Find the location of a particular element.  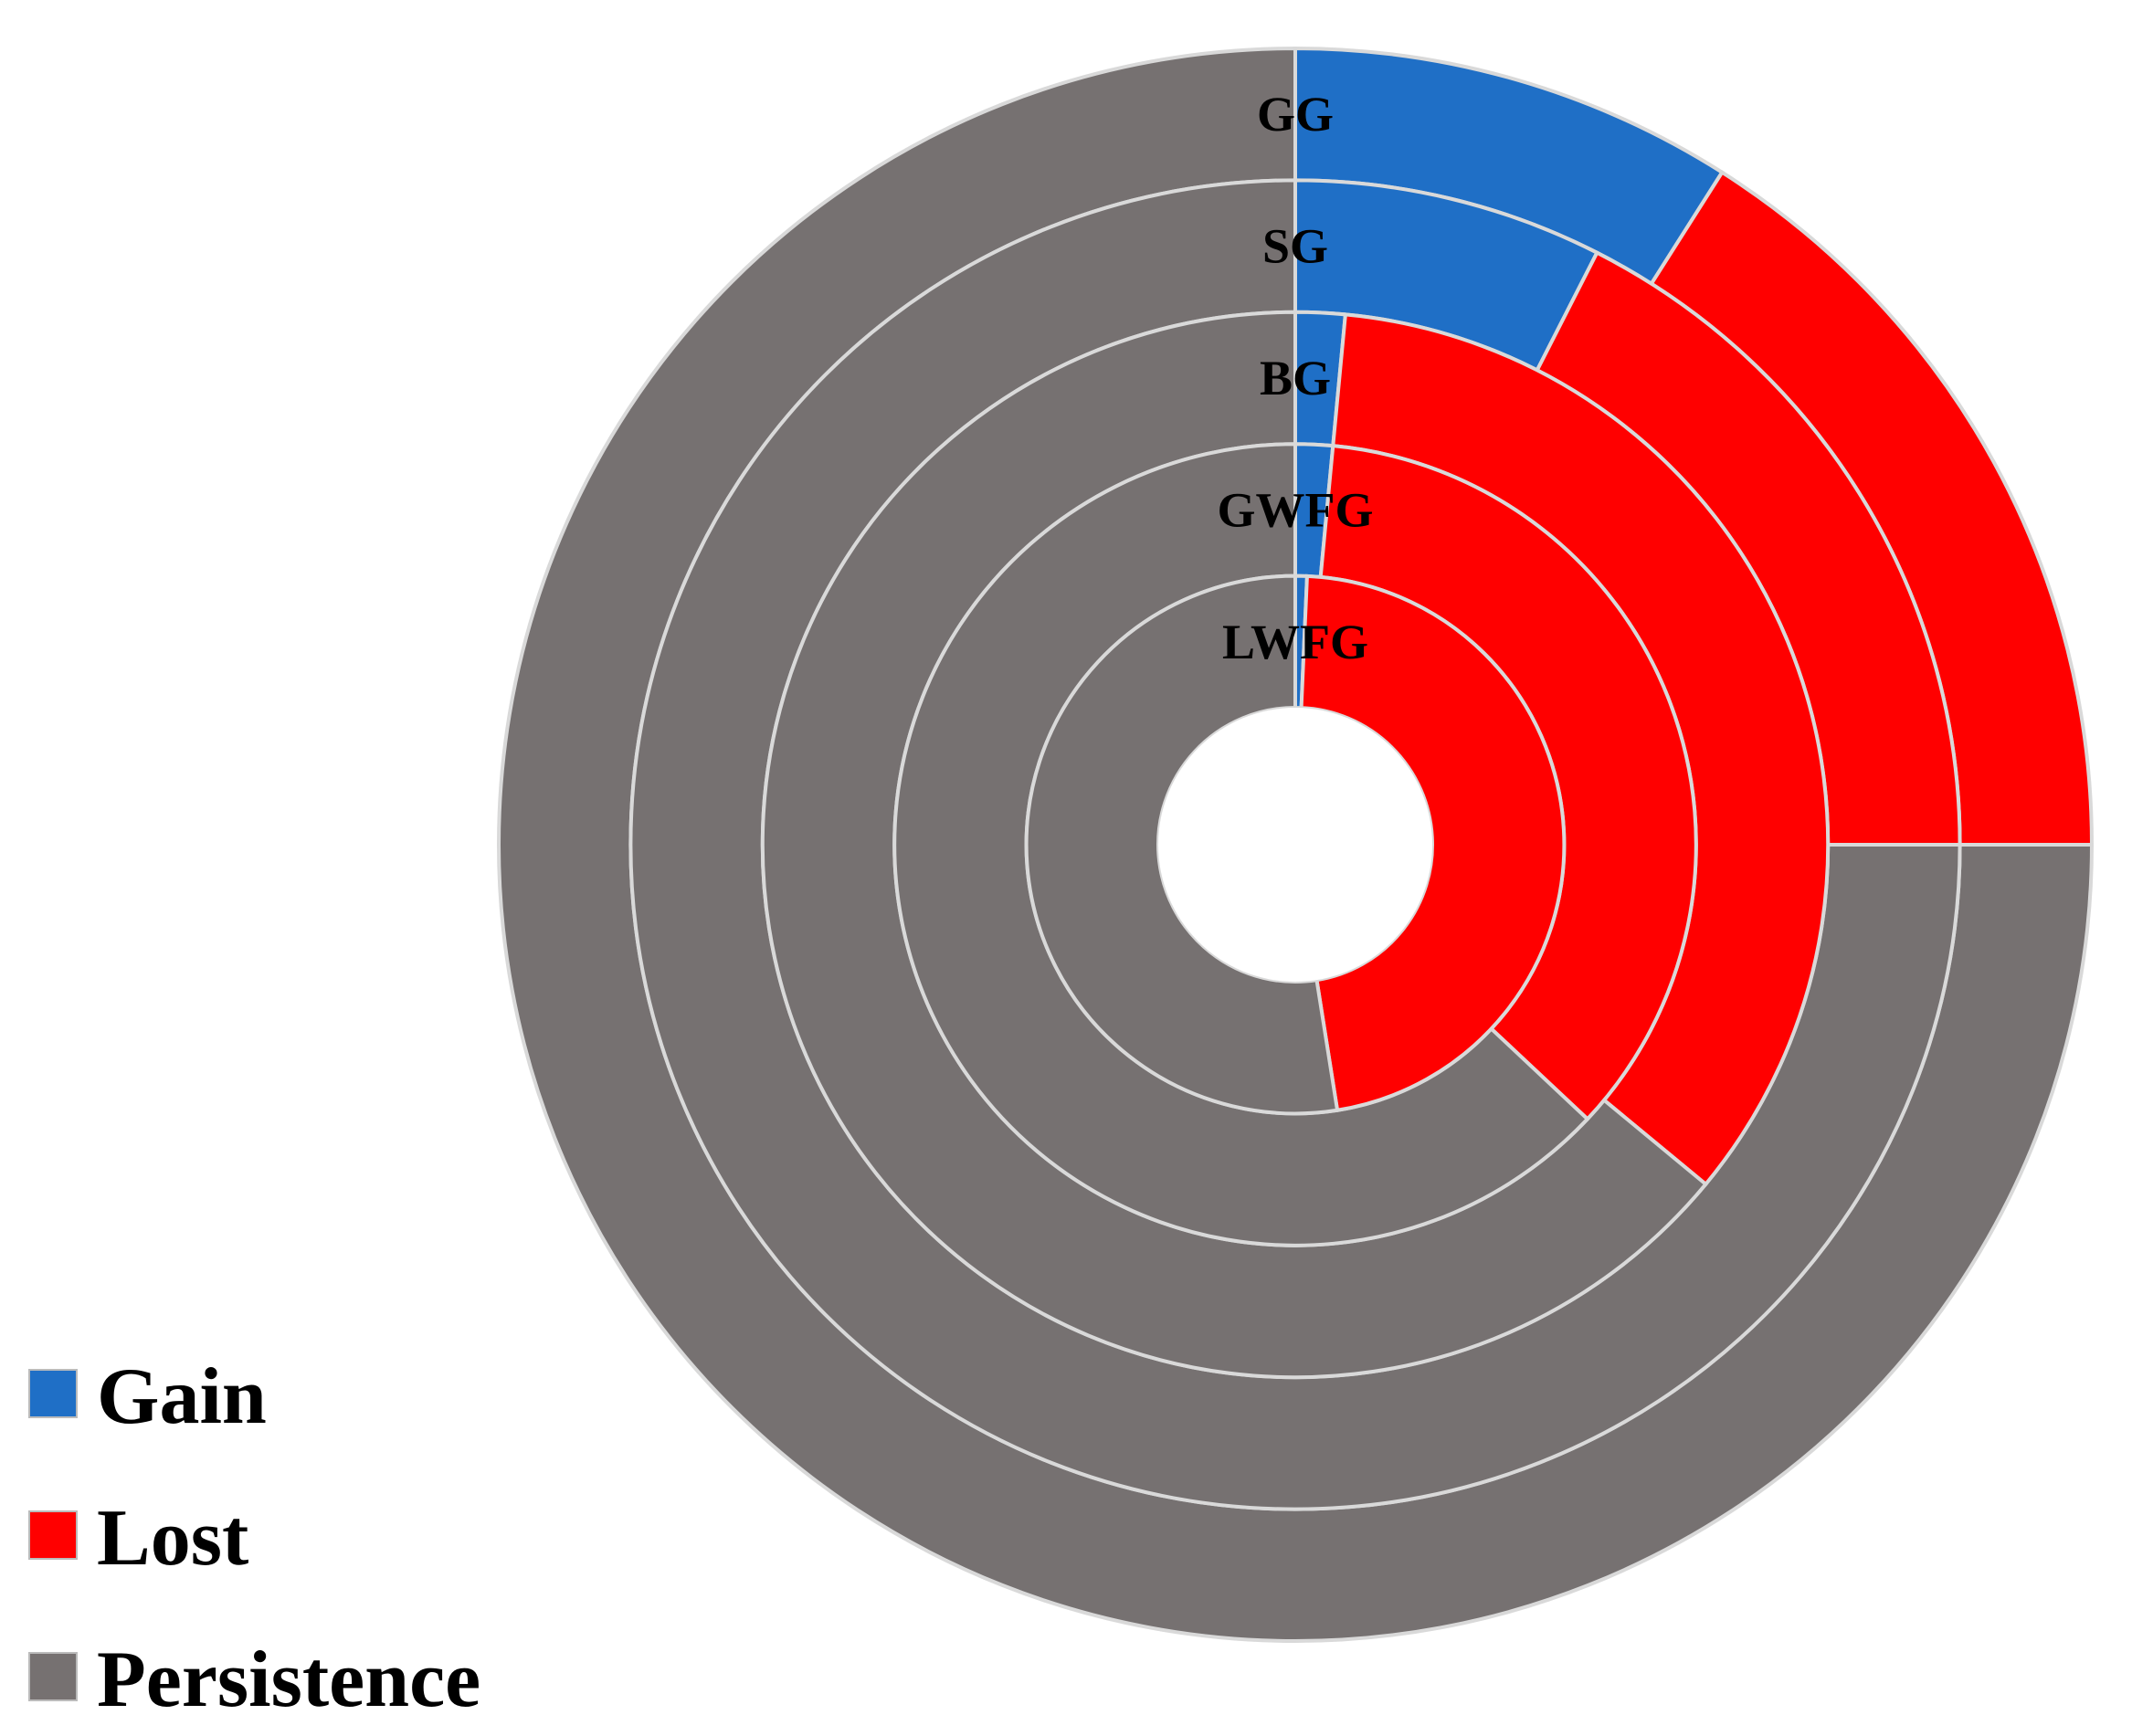

legend-swatch-lost is located at coordinates (53, 1535).